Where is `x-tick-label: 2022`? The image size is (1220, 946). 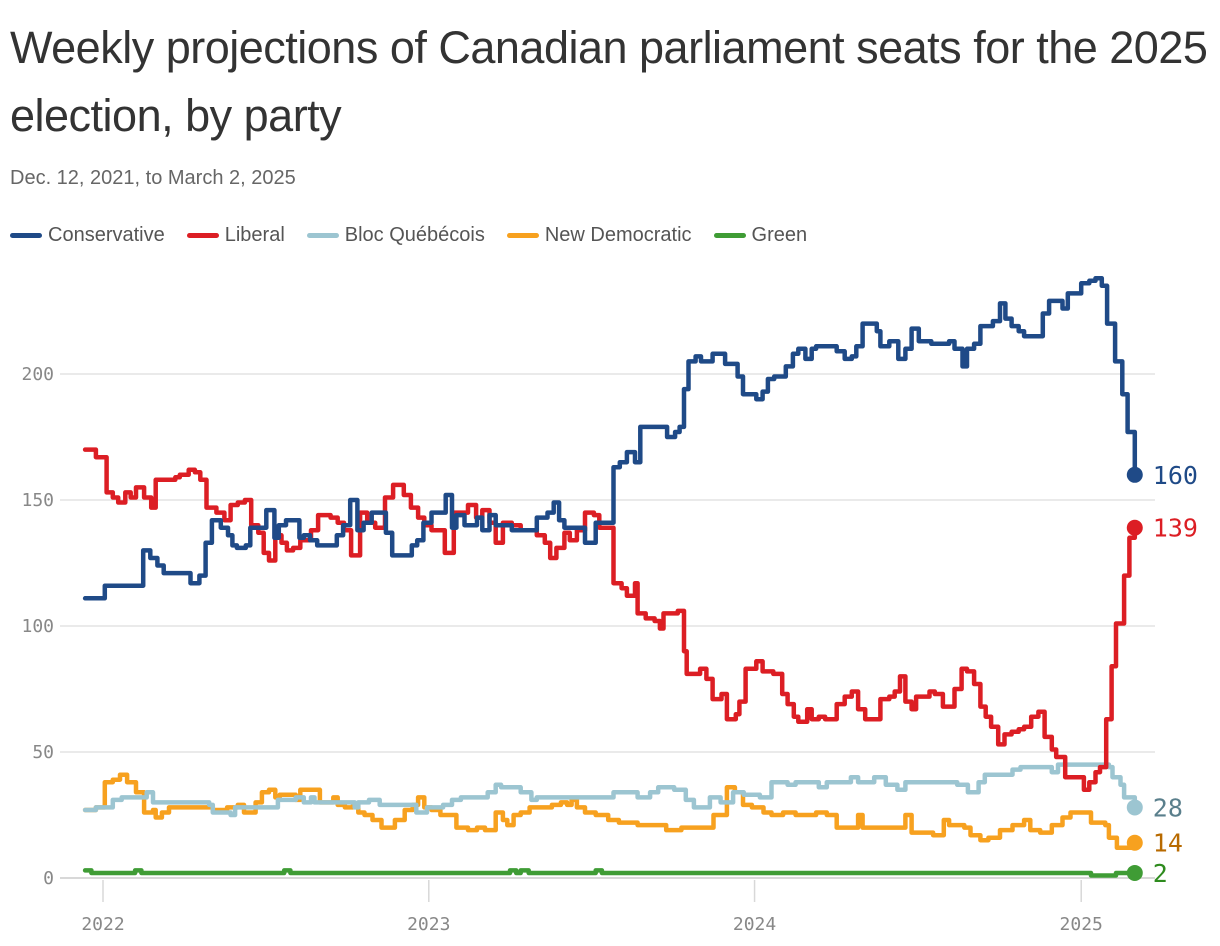 x-tick-label: 2022 is located at coordinates (102, 924).